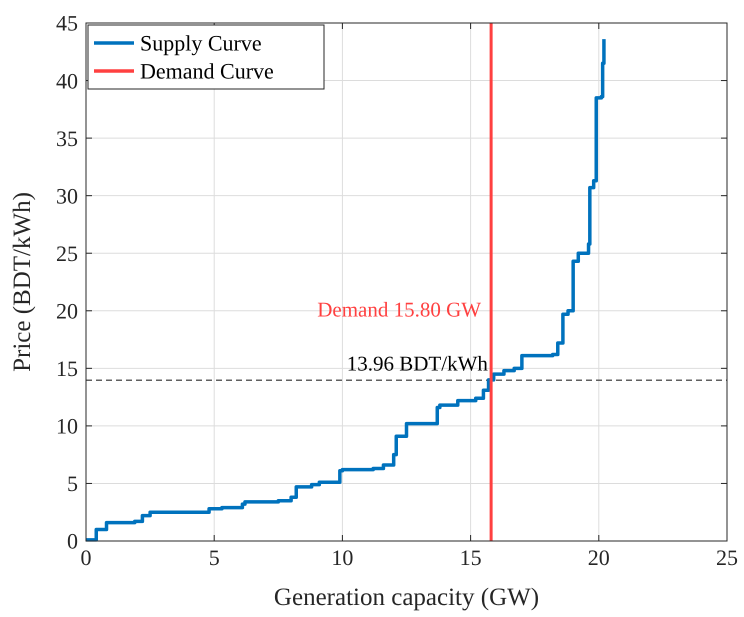 The image size is (744, 617). I want to click on x-tick-label: 15, so click(471, 557).